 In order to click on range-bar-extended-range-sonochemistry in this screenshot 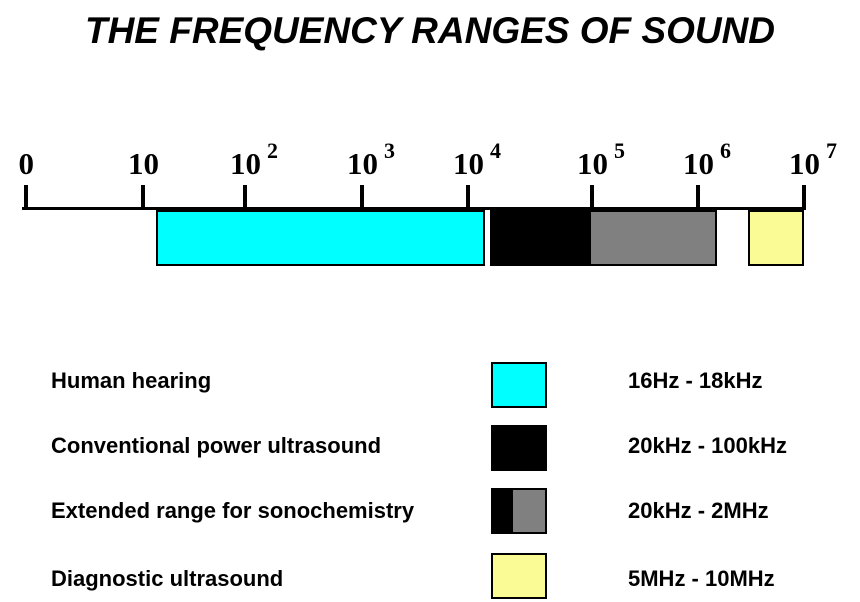, I will do `click(653, 238)`.